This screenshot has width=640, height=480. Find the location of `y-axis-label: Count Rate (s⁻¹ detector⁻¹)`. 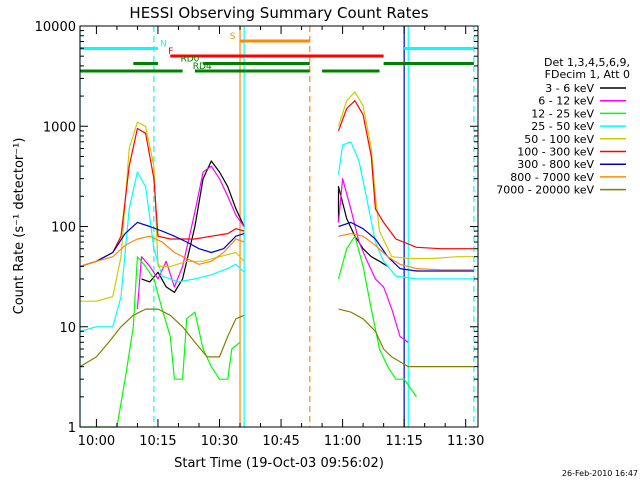

y-axis-label: Count Rate (s⁻¹ detector⁻¹) is located at coordinates (19, 226).